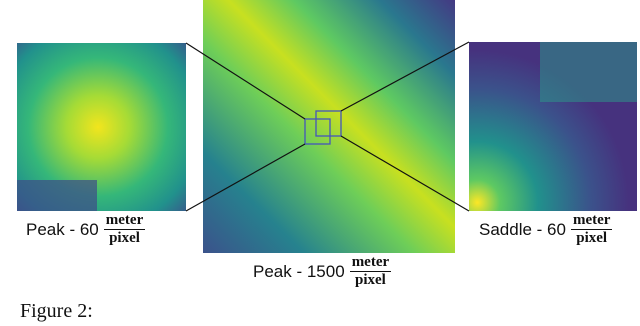 This screenshot has width=640, height=326. What do you see at coordinates (57, 195) in the screenshot?
I see `peak-60-shade` at bounding box center [57, 195].